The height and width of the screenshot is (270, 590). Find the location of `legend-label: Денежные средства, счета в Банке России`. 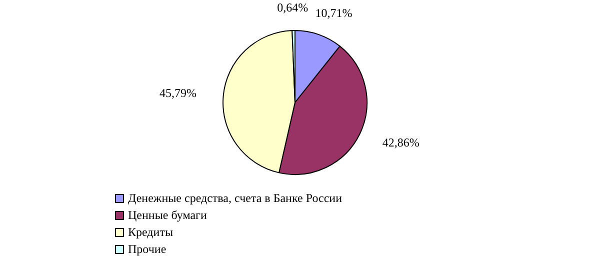

legend-label: Денежные средства, счета в Банке России is located at coordinates (235, 198).